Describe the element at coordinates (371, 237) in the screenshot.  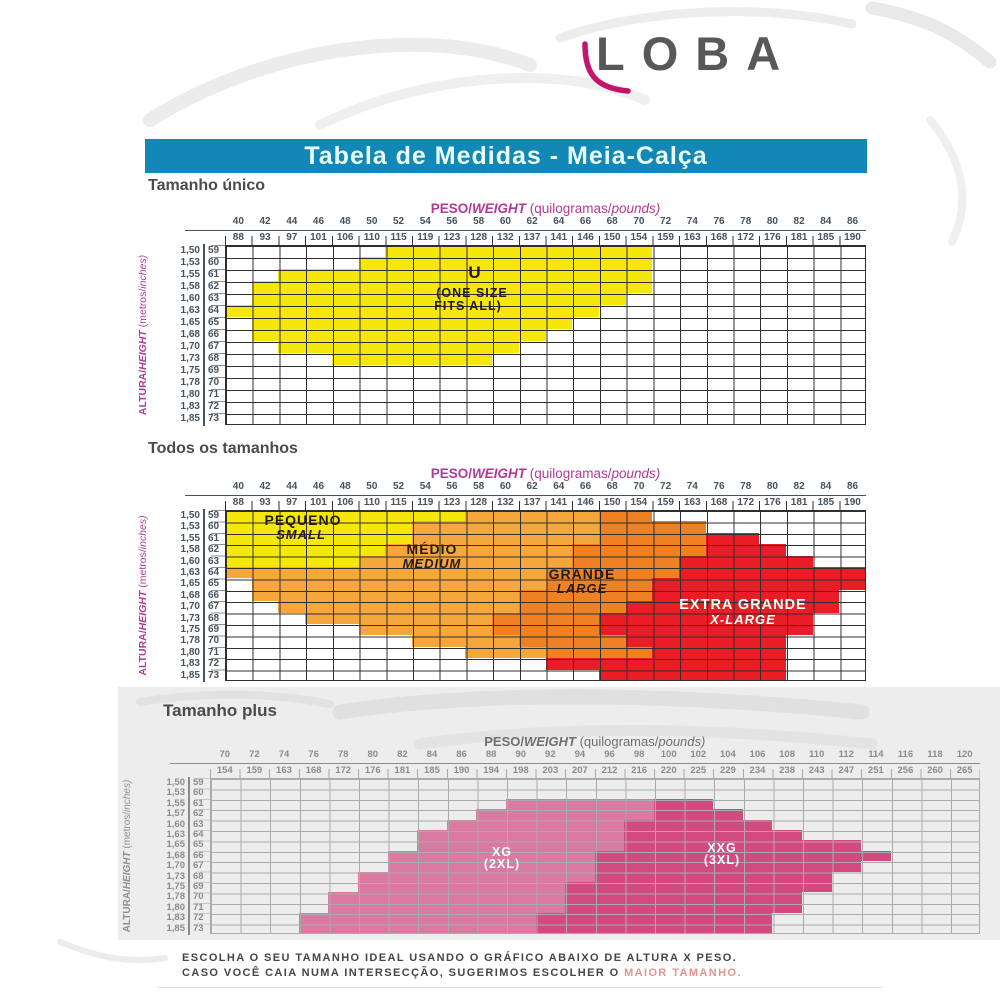
I see `pounds-axis-value: 110` at that location.